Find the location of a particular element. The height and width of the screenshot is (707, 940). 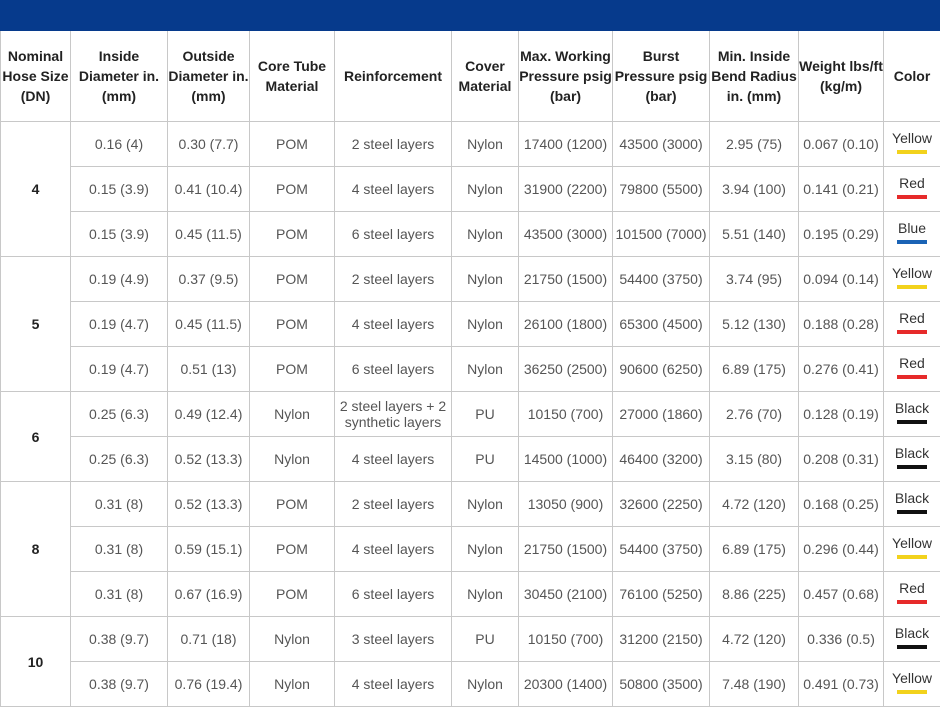

inside-diameter-cell: 0.16 (4) is located at coordinates (119, 144).